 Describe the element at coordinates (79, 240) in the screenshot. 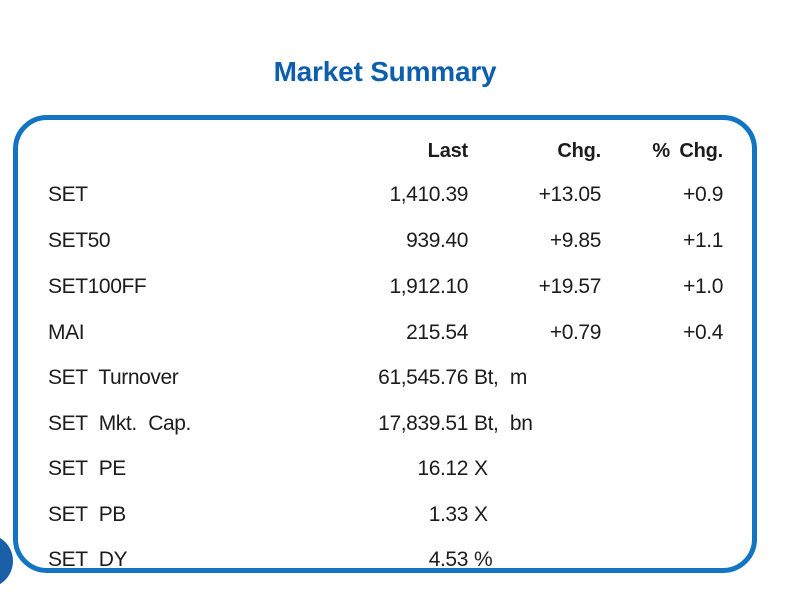

I see `row-label: SET50` at that location.